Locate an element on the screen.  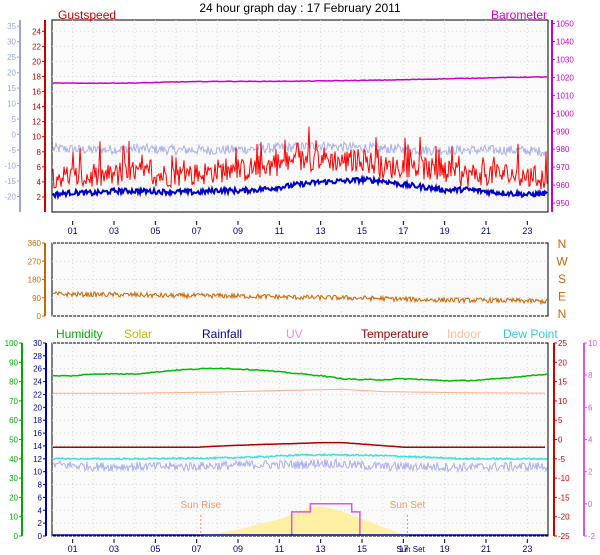
temp-axis-tick-label: 25 is located at coordinates (11, 57).